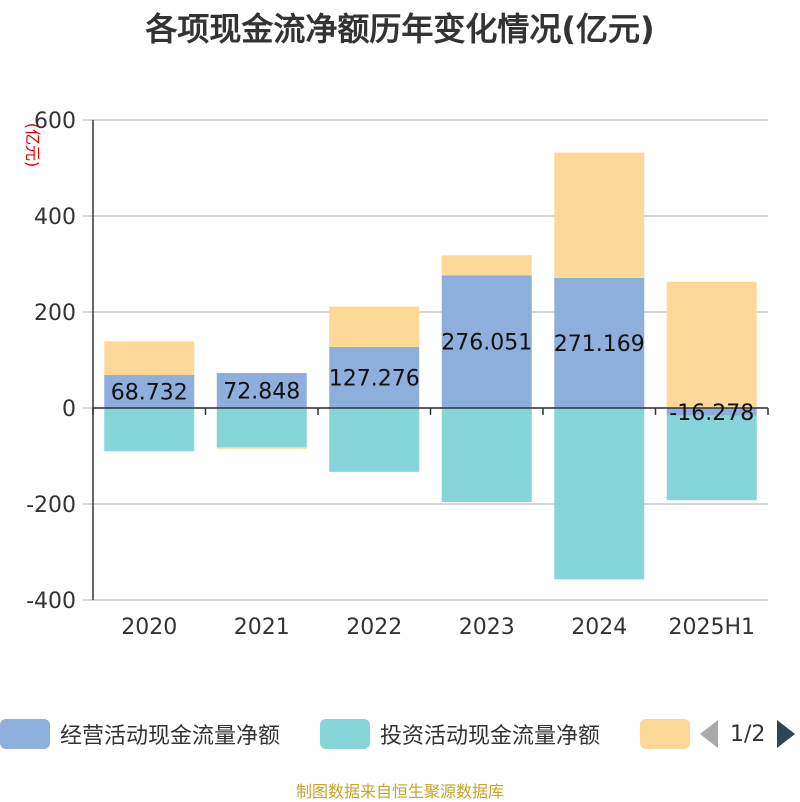 The width and height of the screenshot is (800, 802). I want to click on legend-item: 投资活动现金流量净额, so click(460, 734).